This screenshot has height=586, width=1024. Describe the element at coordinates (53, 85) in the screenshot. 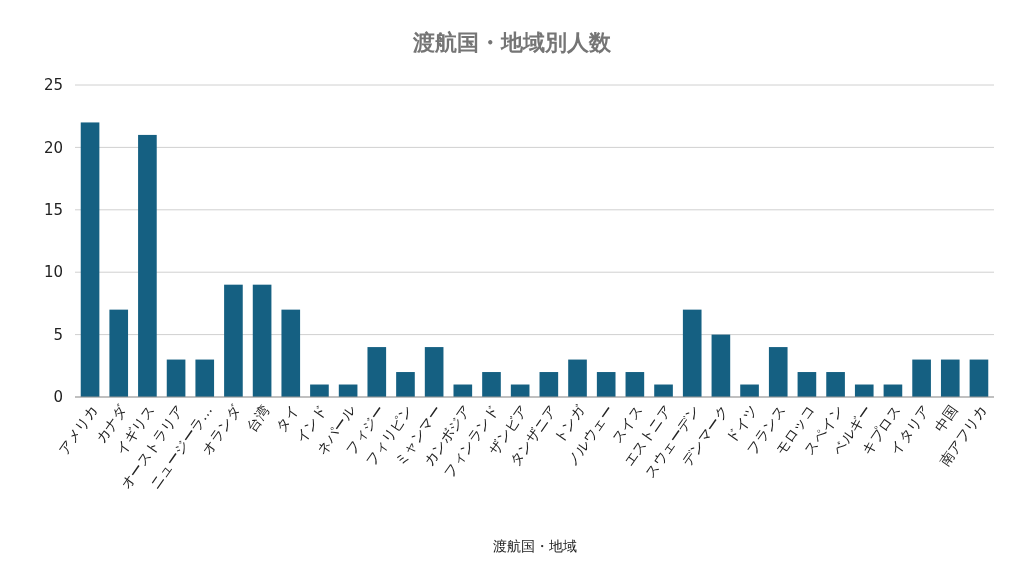

I see `y-tick-label: 25` at that location.